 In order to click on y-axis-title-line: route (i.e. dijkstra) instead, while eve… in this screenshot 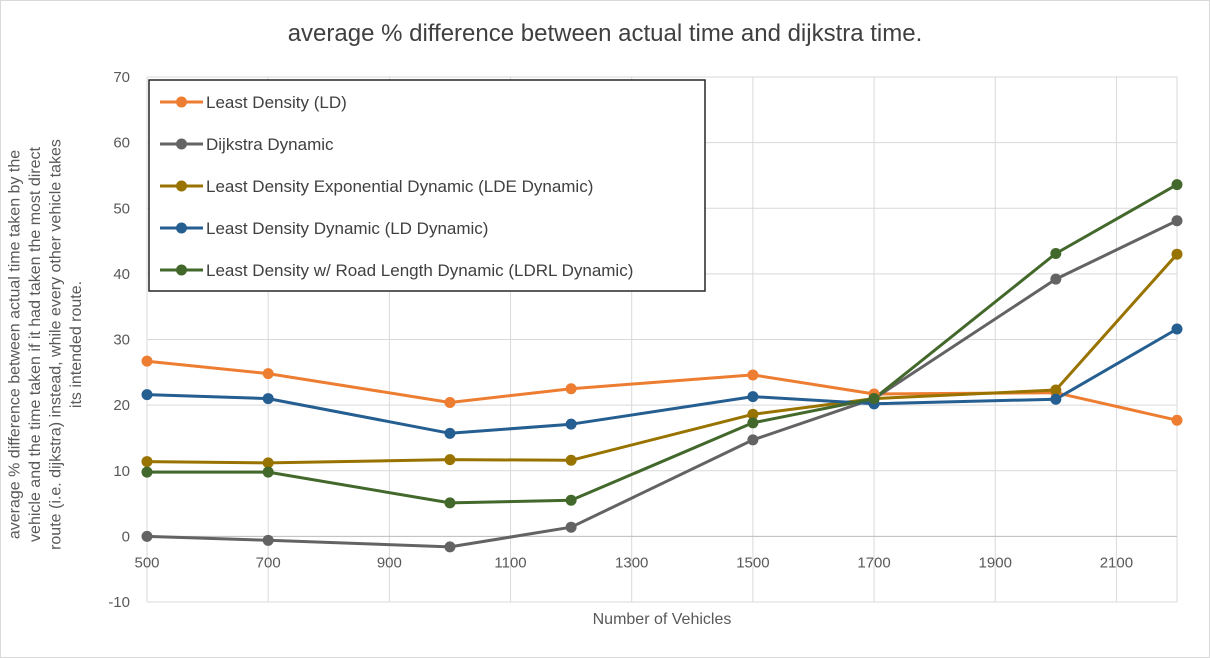, I will do `click(55, 344)`.